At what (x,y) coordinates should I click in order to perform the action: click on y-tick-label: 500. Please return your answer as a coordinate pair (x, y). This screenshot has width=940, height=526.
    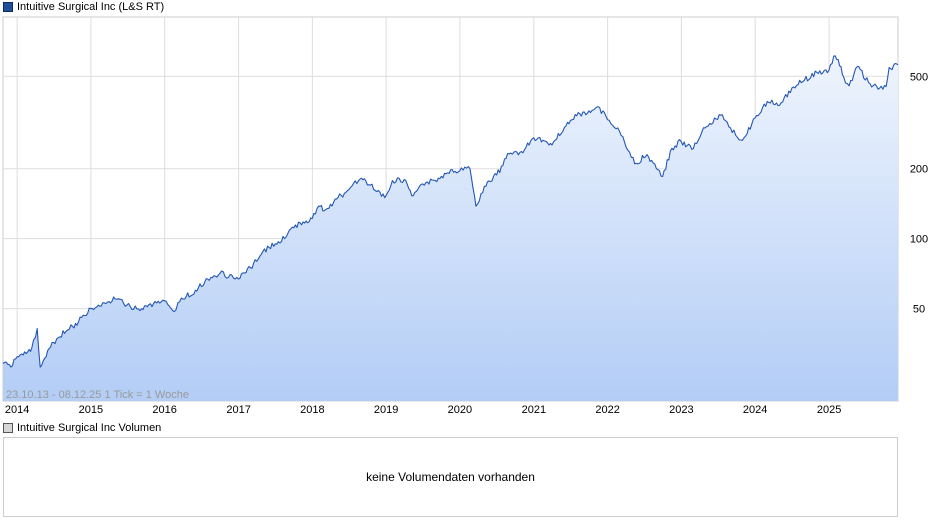
    Looking at the image, I should click on (919, 77).